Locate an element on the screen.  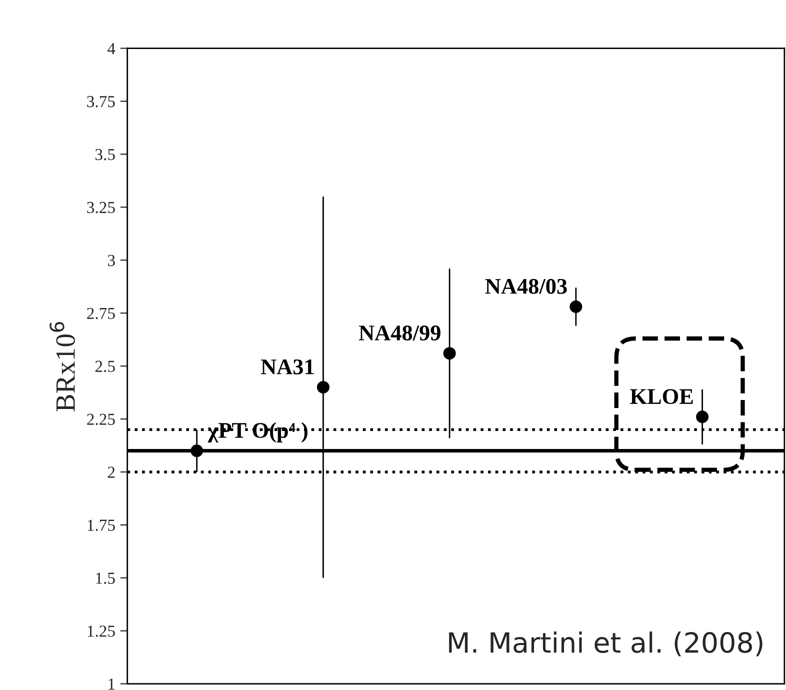
y-tick-label: 4 is located at coordinates (112, 48).